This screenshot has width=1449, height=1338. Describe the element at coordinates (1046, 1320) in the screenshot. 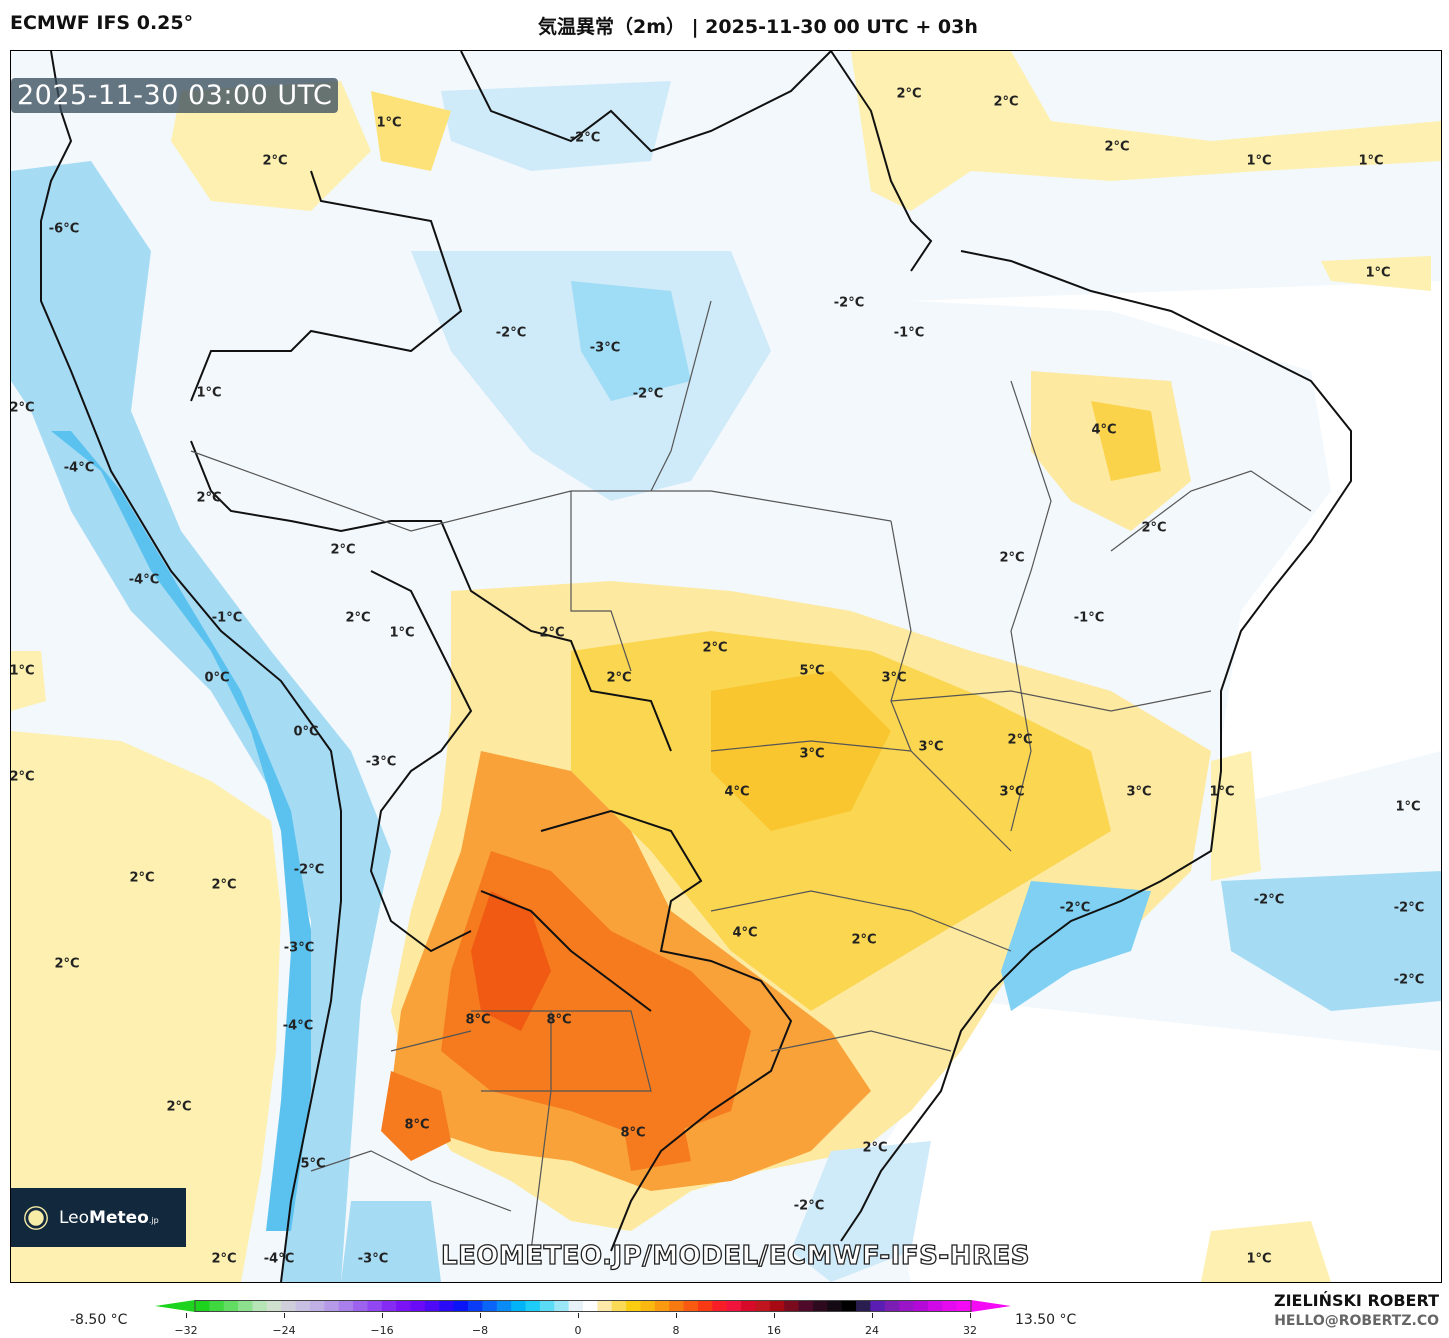

I see `colorbar-max-label: 13.50 °C` at that location.